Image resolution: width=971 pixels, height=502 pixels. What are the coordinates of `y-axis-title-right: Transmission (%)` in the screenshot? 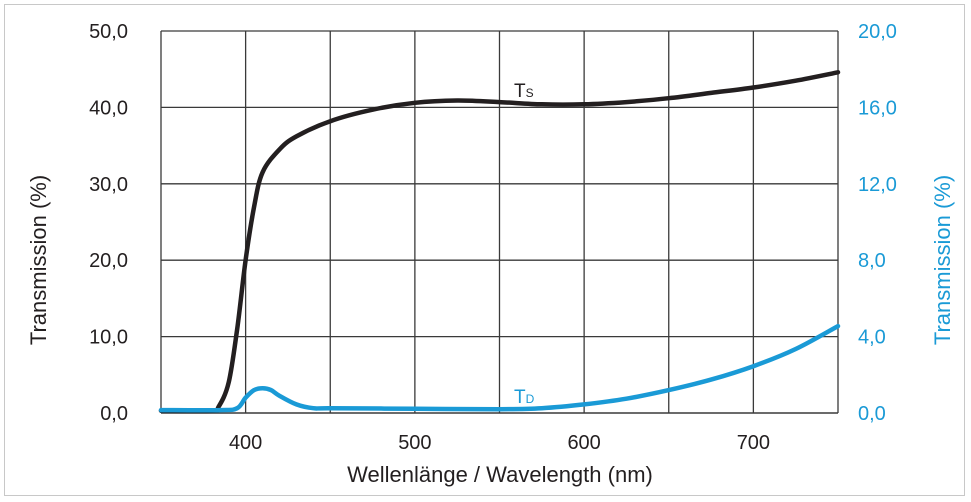 It's located at (942, 260).